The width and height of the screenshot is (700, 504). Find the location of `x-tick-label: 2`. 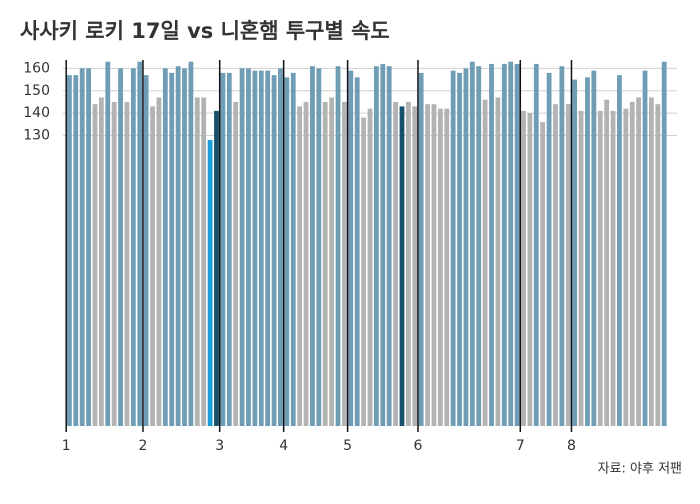

x-tick-label: 2 is located at coordinates (142, 446).